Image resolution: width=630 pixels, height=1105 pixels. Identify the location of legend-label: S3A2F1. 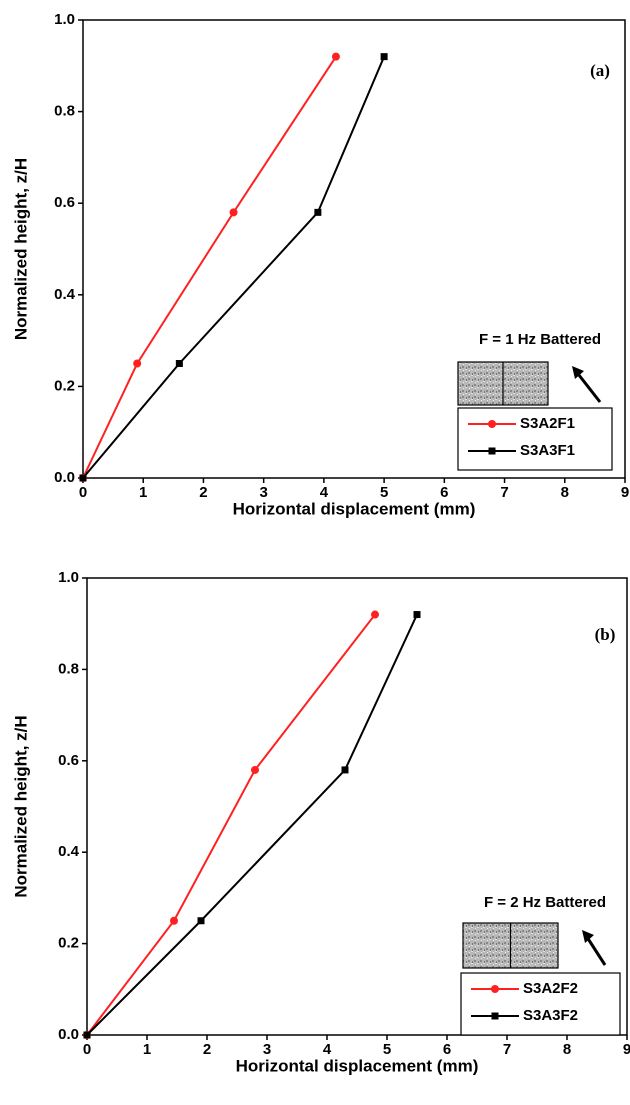
(547, 423).